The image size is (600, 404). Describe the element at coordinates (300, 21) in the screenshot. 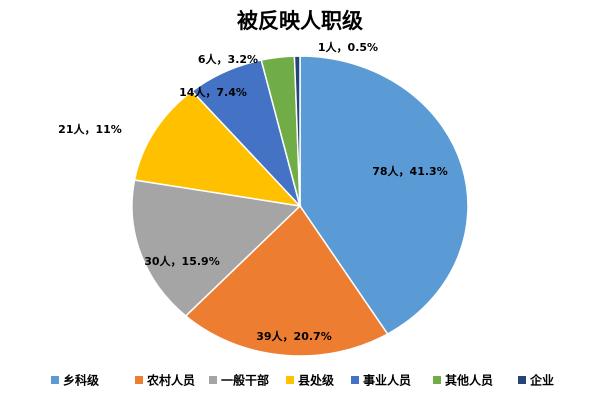

I see `chart-title: 被反映人职级` at that location.